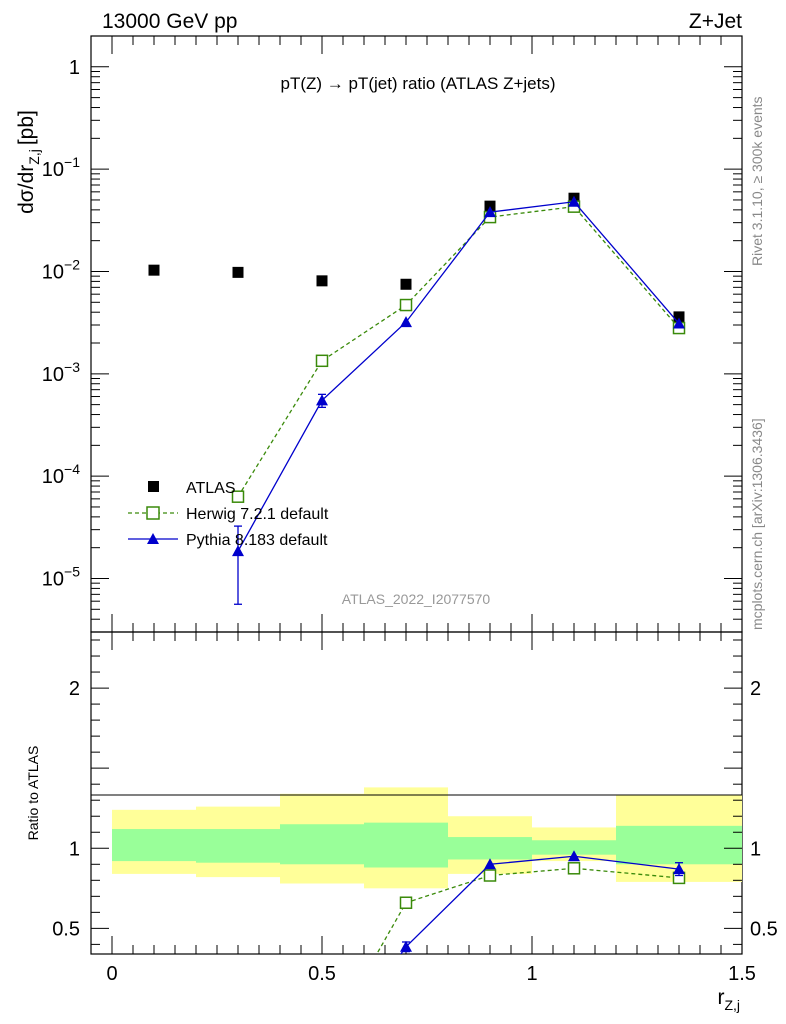 The image size is (786, 1024). What do you see at coordinates (257, 514) in the screenshot?
I see `legend-label-herwig: Herwig 7.2.1 default` at bounding box center [257, 514].